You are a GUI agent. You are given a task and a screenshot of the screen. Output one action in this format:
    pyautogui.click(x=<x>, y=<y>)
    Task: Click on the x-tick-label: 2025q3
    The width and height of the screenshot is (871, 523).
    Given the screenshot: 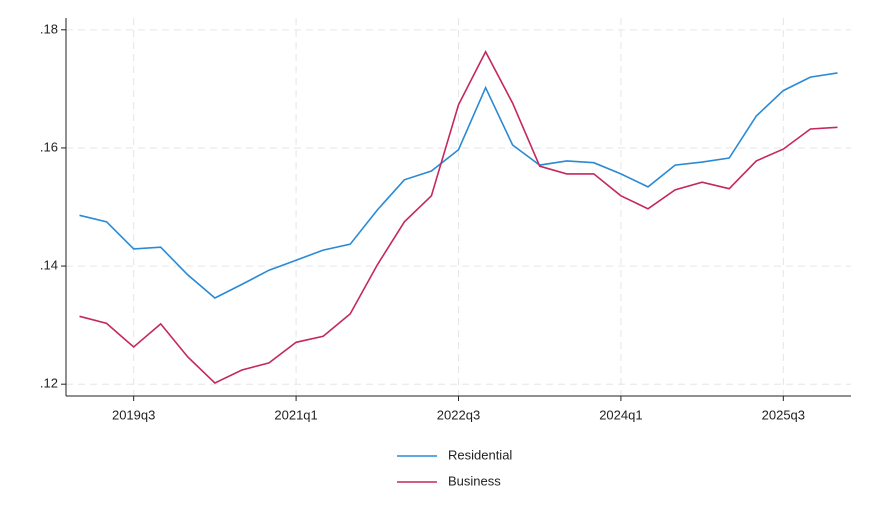 What is the action you would take?
    pyautogui.click(x=783, y=414)
    